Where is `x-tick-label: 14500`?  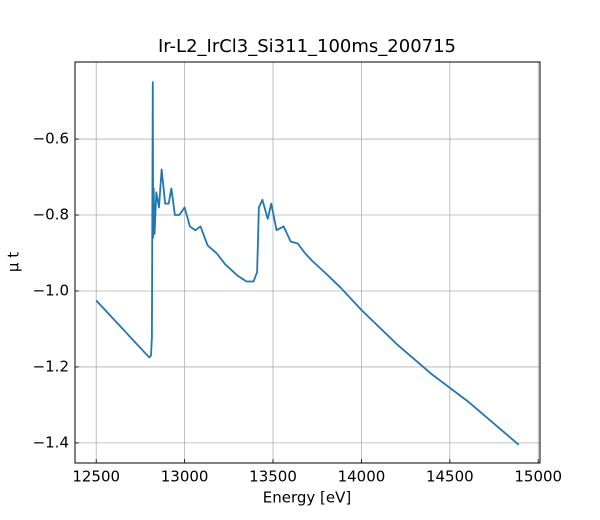 x-tick-label: 14500 is located at coordinates (450, 477).